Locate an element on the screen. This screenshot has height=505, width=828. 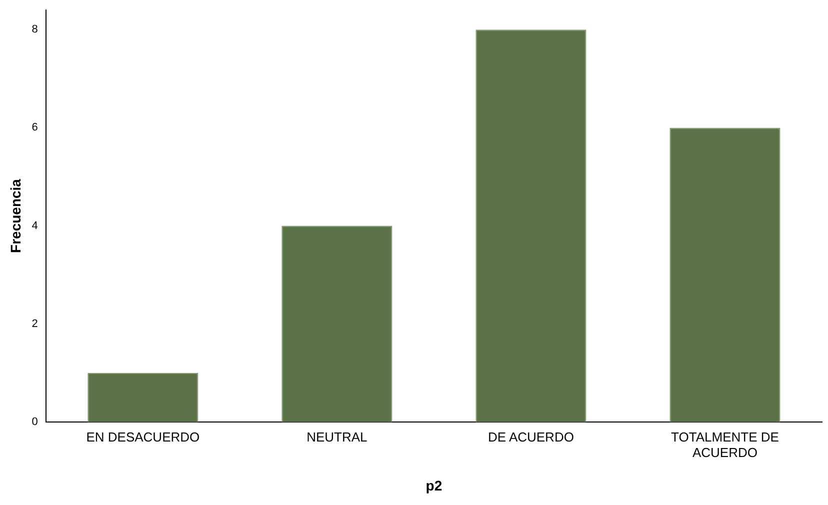
y-axis-title: Frecuencia is located at coordinates (15, 215).